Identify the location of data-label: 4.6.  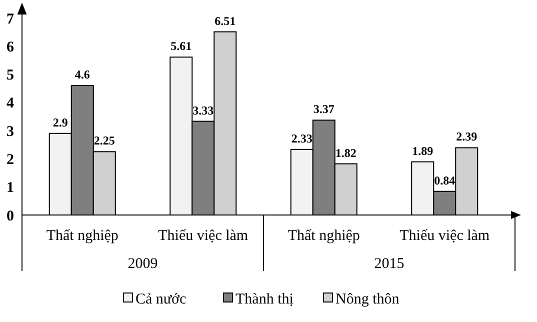
(82, 75).